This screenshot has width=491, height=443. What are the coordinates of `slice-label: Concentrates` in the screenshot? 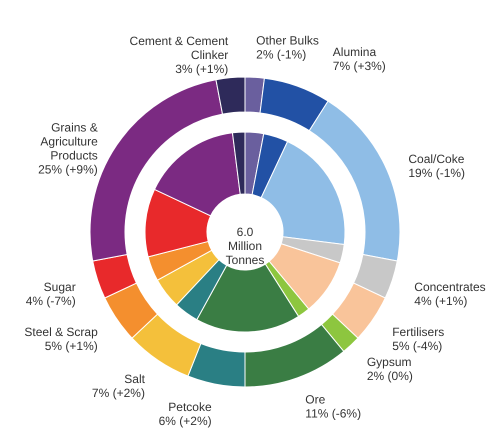 It's located at (450, 287).